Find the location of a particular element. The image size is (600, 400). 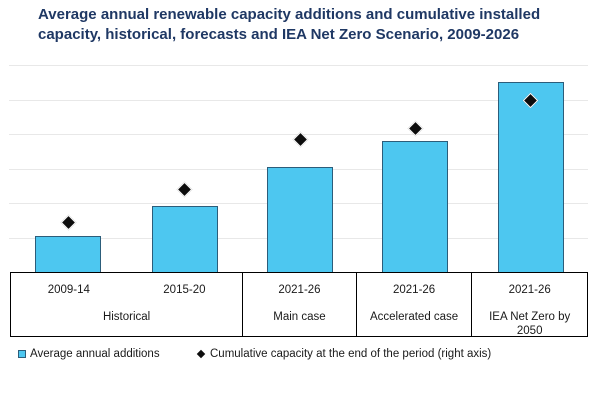

group-label: Historical is located at coordinates (126, 317).